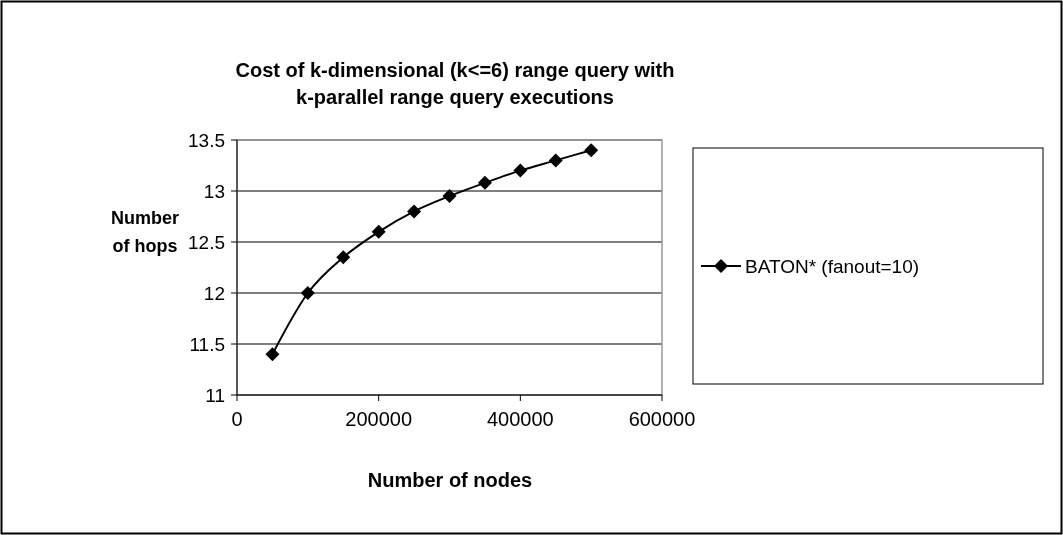  I want to click on x-tick-label: 200000, so click(379, 419).